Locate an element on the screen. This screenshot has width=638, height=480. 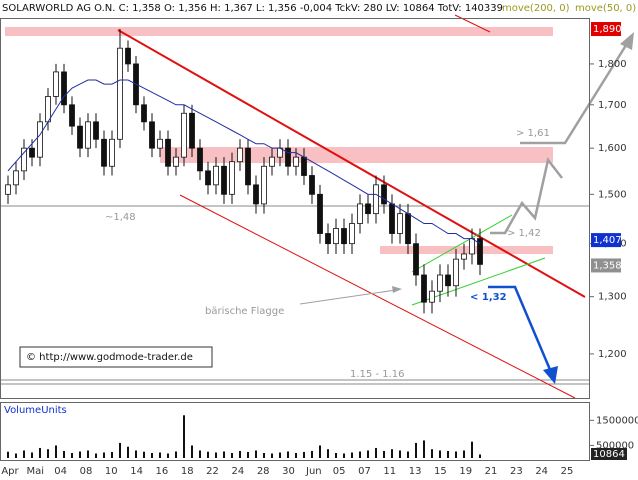
y-tick-label: 1,600 is located at coordinates (612, 148).